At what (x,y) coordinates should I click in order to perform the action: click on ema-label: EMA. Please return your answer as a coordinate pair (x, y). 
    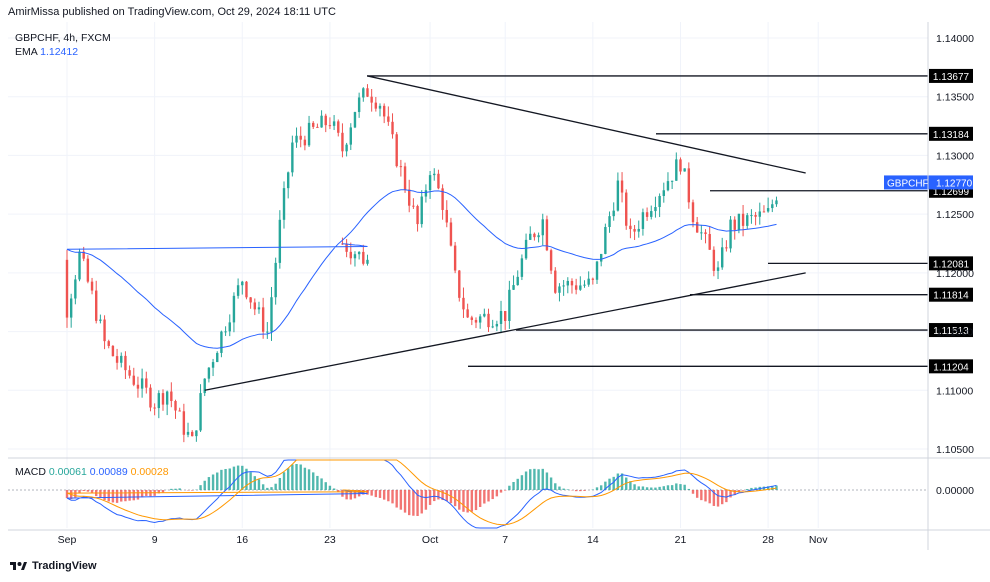
    Looking at the image, I should click on (26, 52).